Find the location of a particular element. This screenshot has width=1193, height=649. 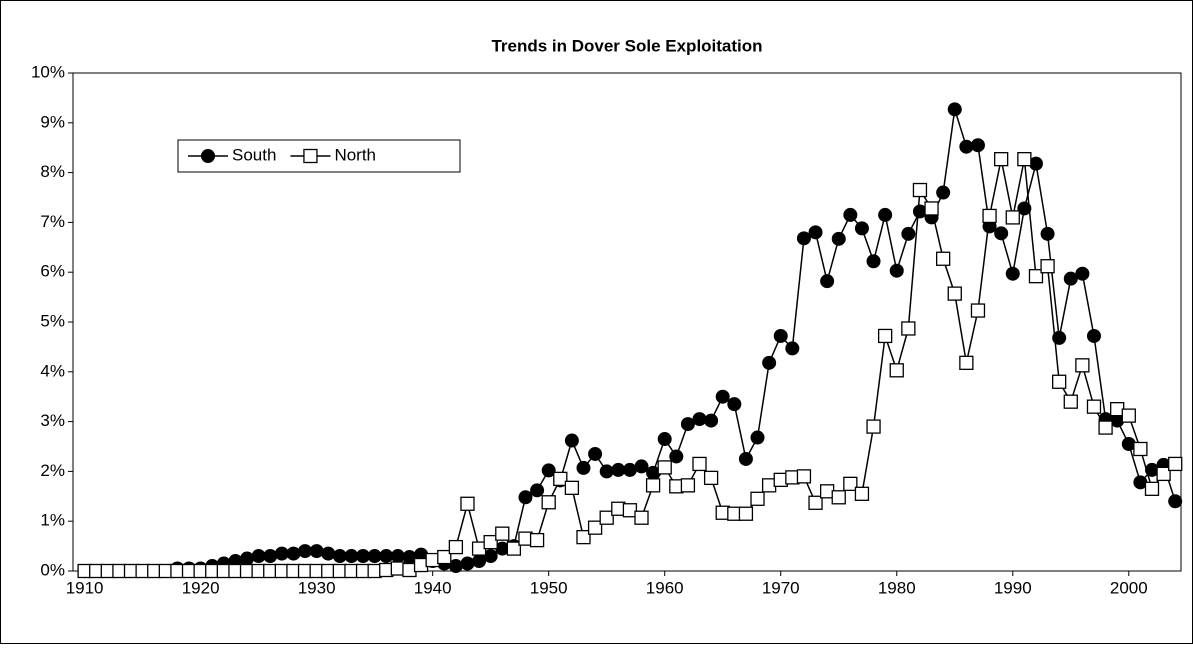

legend-label: South is located at coordinates (254, 154).